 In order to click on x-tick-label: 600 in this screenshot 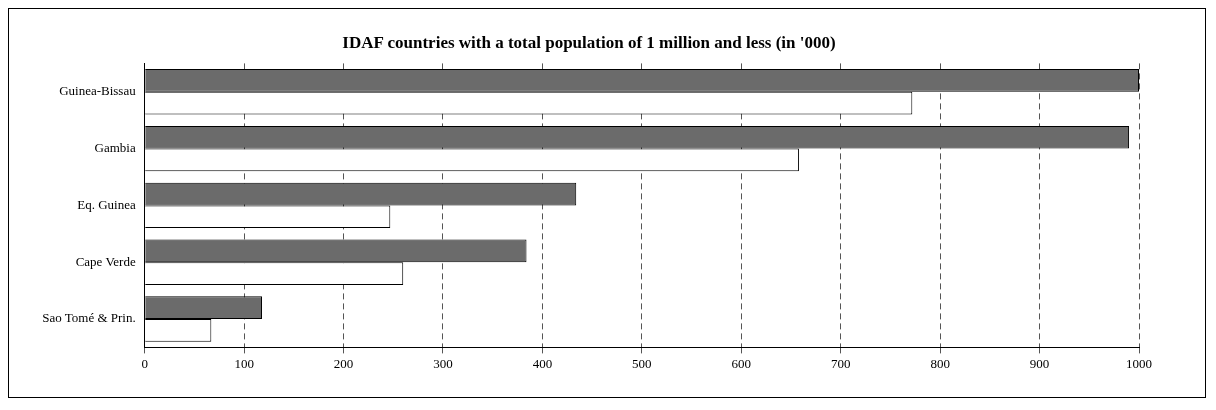, I will do `click(741, 363)`.